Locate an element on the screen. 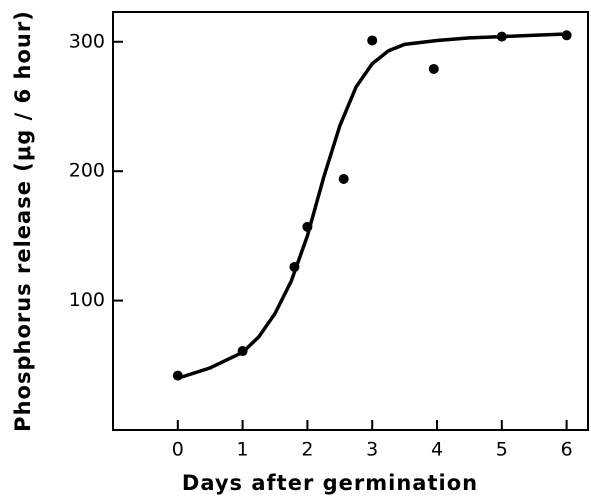 The image size is (591, 498). x-tick-label: 3 is located at coordinates (372, 450).